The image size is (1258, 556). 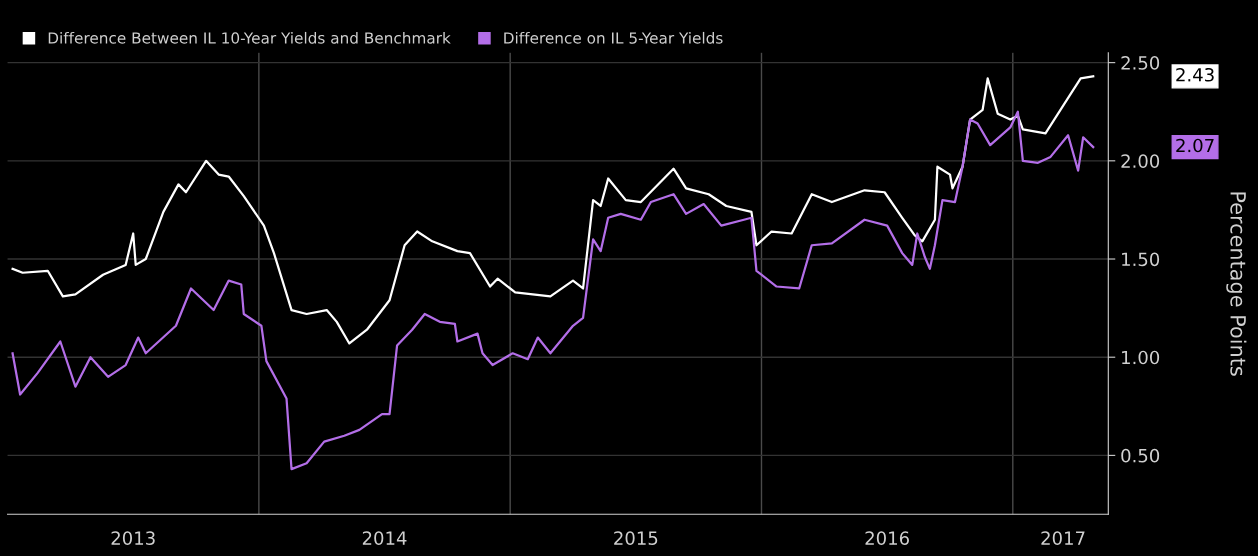 I want to click on x-tick-label: 2014, so click(x=384, y=538).